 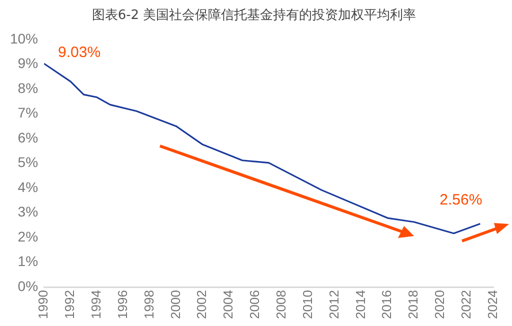 What do you see at coordinates (28, 63) in the screenshot?
I see `y-tick-label: 9%` at bounding box center [28, 63].